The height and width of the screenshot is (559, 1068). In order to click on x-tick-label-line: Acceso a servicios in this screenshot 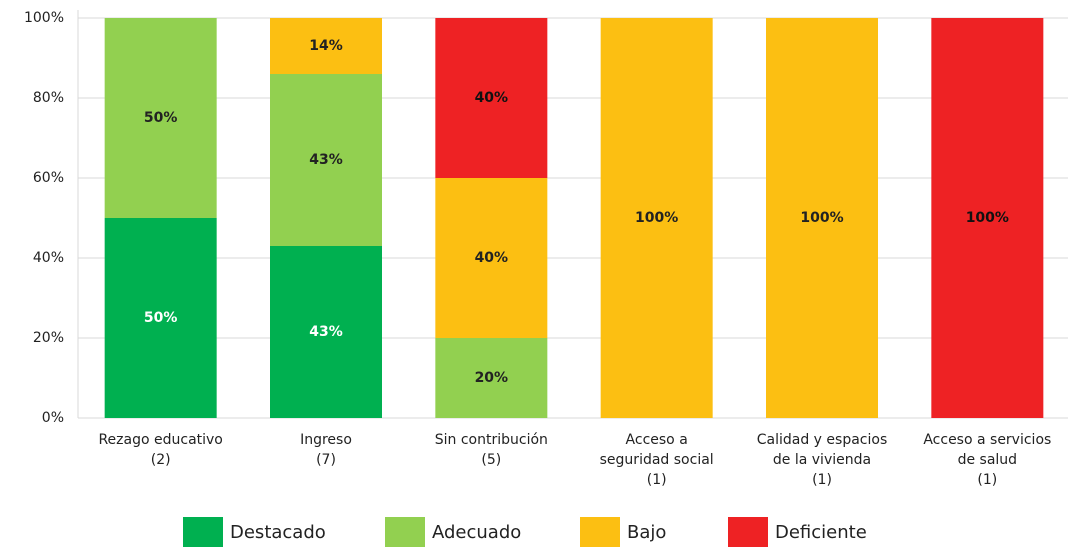, I will do `click(987, 440)`.